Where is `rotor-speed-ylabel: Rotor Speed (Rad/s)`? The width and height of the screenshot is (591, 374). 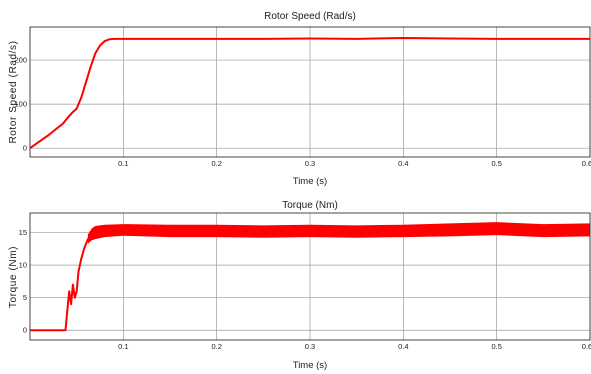 rotor-speed-ylabel: Rotor Speed (Rad/s) is located at coordinates (13, 91).